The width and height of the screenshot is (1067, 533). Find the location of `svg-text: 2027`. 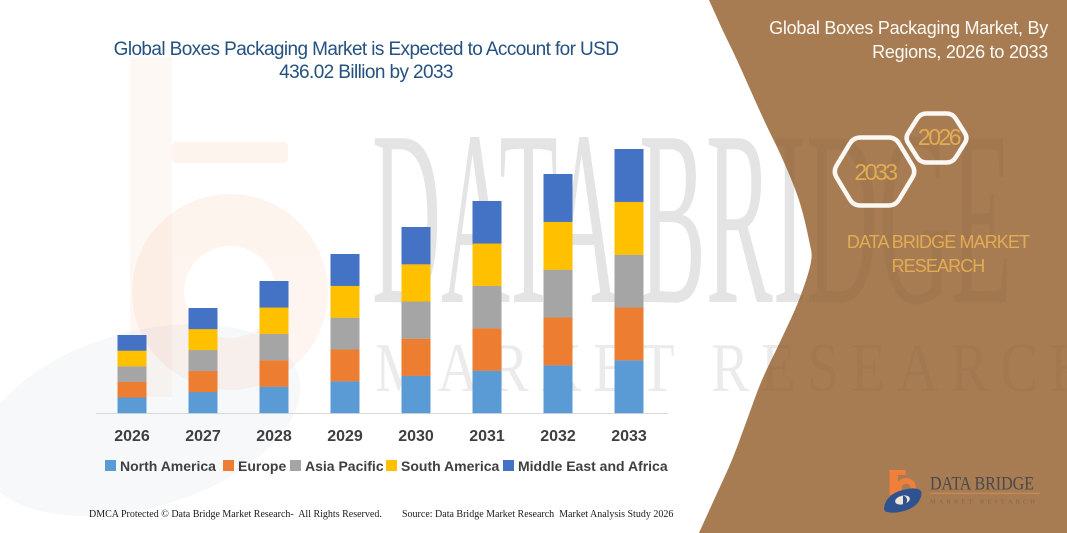

svg-text: 2027 is located at coordinates (203, 436).